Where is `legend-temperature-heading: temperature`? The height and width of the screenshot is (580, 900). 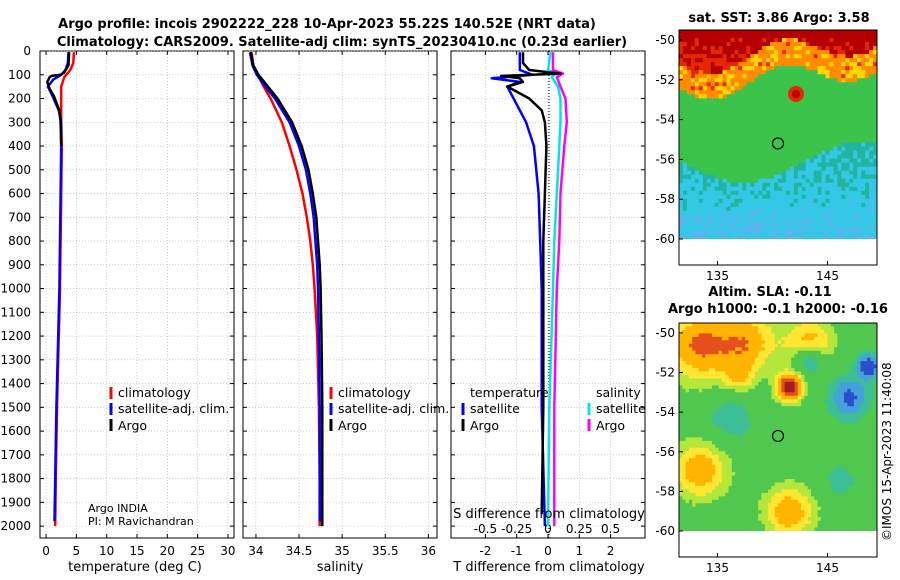 legend-temperature-heading: temperature is located at coordinates (509, 392).